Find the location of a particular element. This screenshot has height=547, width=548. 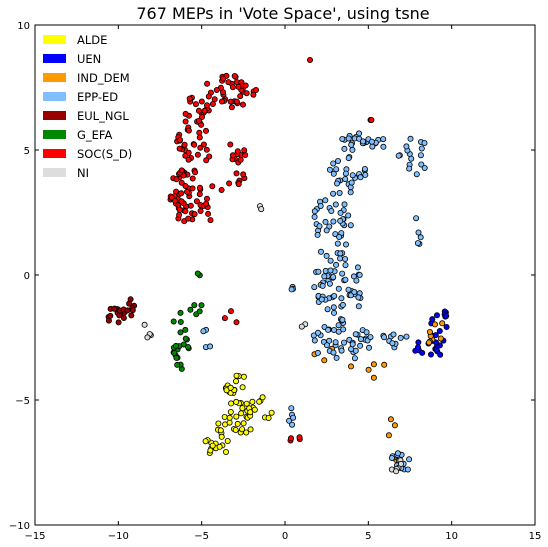

legend-label: G_EFA is located at coordinates (94, 135).